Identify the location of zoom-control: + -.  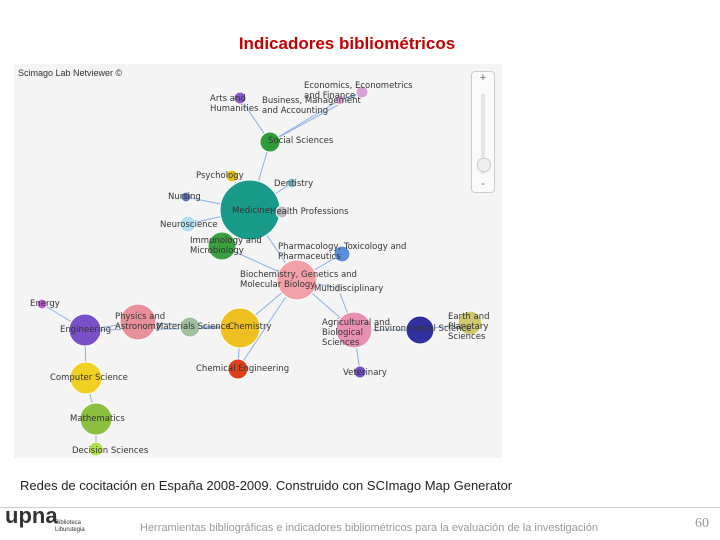
(483, 132).